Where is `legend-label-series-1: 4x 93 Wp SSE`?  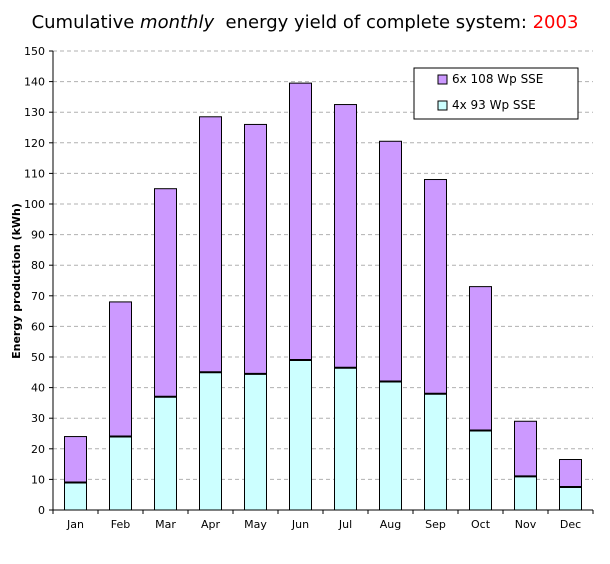 legend-label-series-1: 4x 93 Wp SSE is located at coordinates (494, 105).